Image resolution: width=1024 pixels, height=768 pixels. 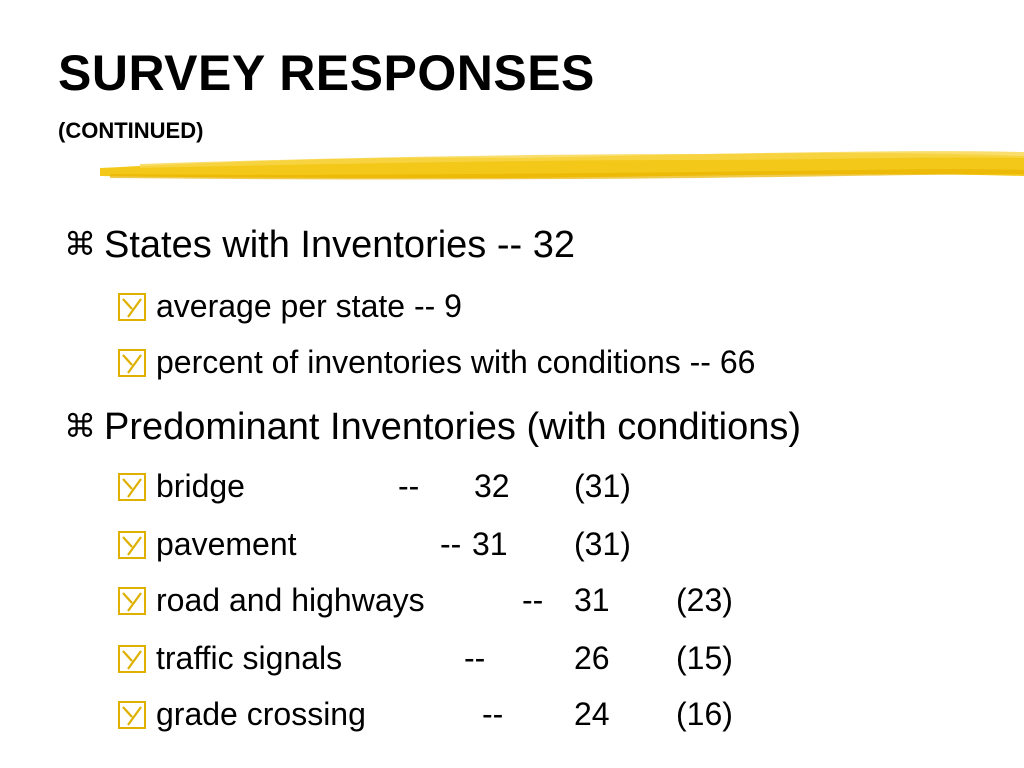 I want to click on yellow-brush-stroke, so click(x=562, y=165).